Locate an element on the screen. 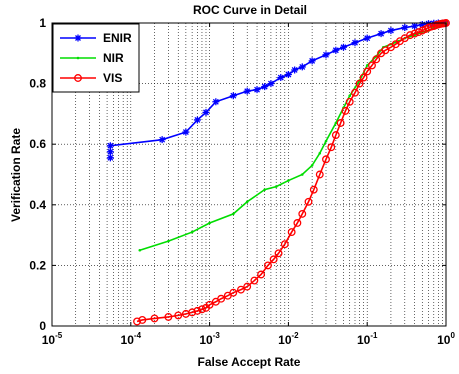  x-tick-label: 10⁻⁴ is located at coordinates (131, 339).